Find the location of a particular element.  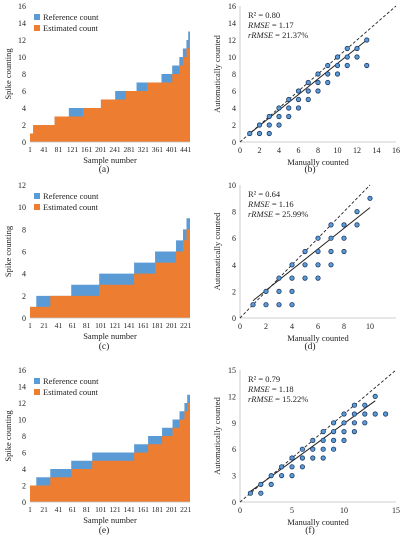

x-tick-label: 15 is located at coordinates (396, 510).